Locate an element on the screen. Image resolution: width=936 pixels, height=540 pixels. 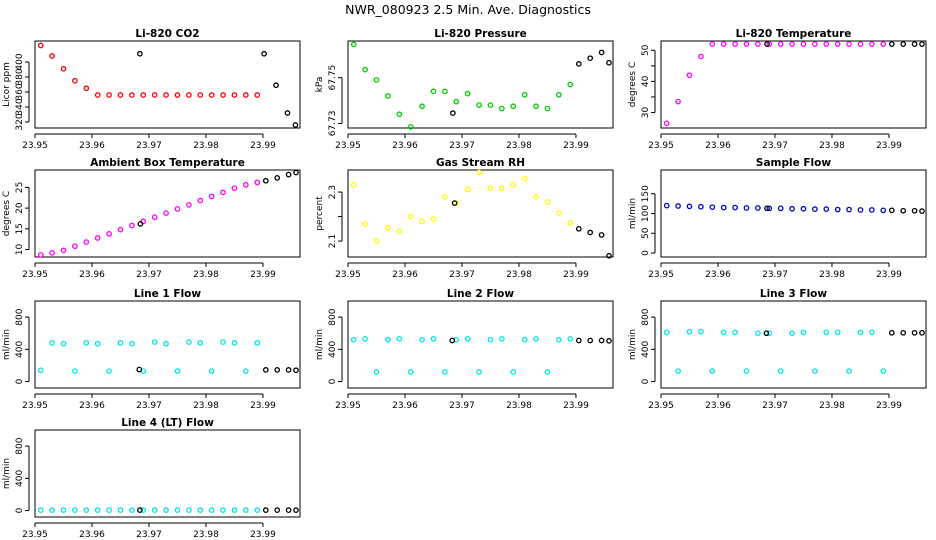
panel-title: Line 1 Flow is located at coordinates (167, 294).